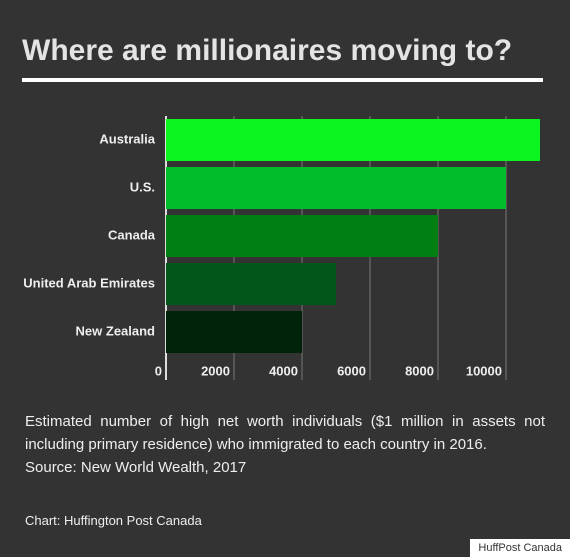  I want to click on watermark: HuffPost Canada, so click(520, 548).